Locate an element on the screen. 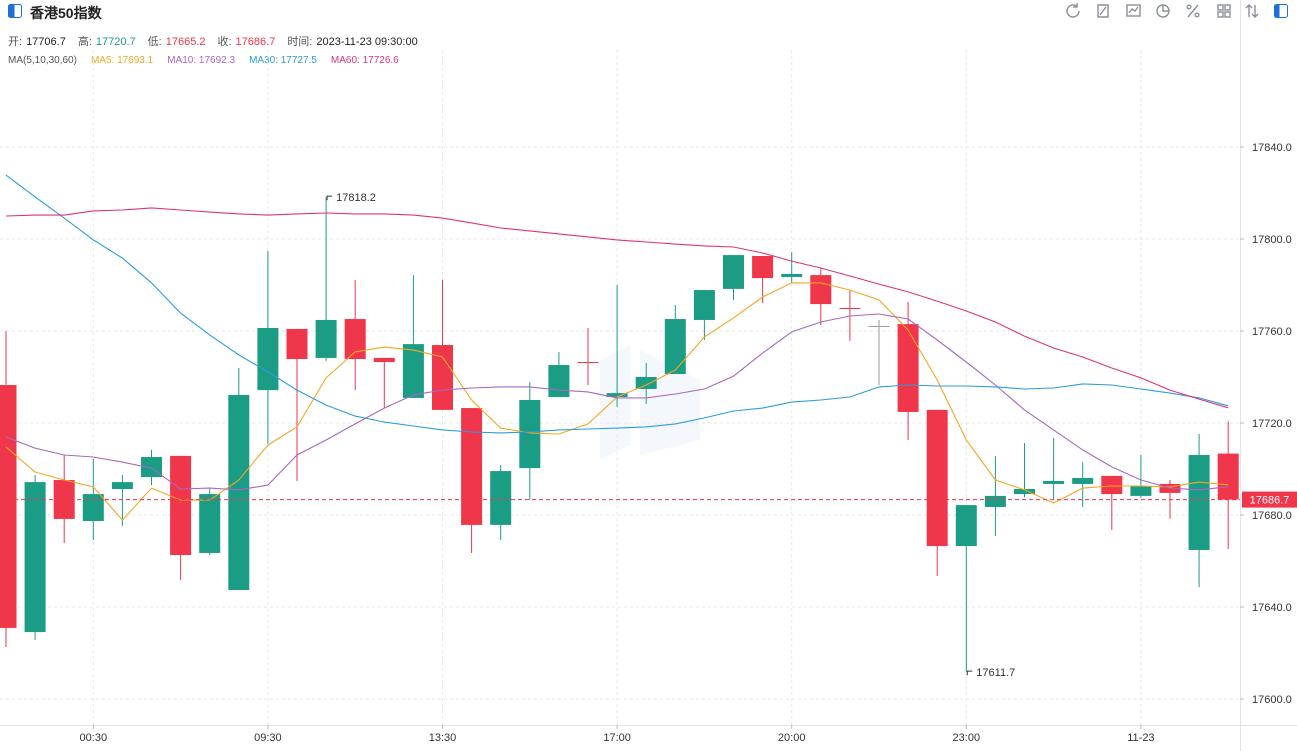 The image size is (1297, 751). extreme-label: 17818.2 is located at coordinates (356, 198).